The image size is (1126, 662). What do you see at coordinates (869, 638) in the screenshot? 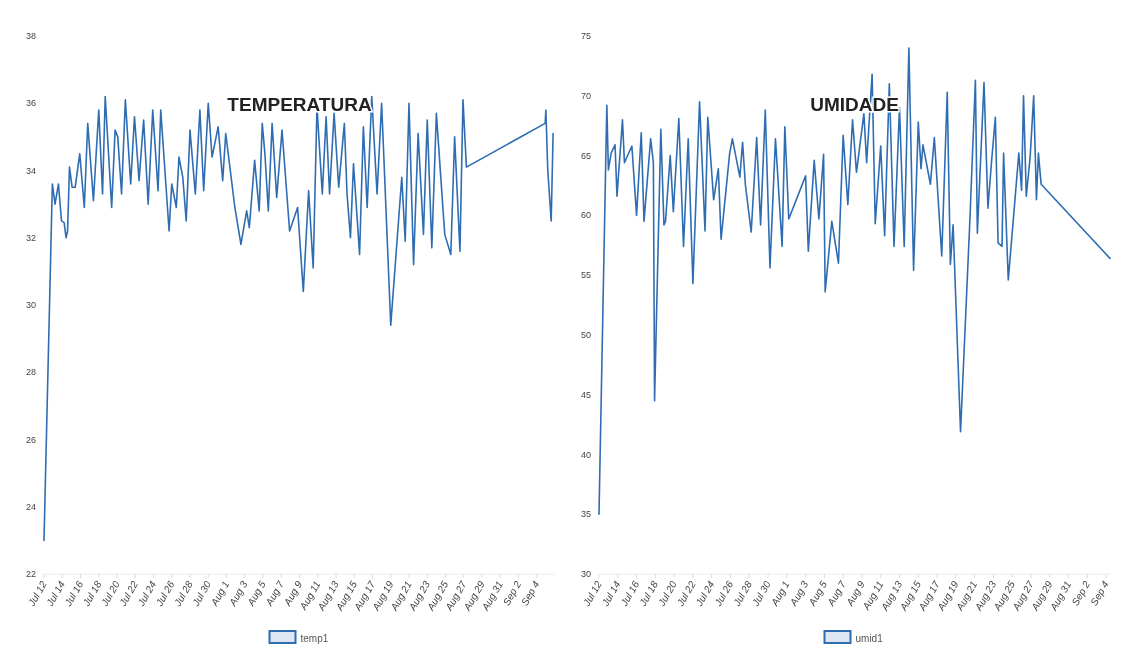
I see `legend-label: umid1` at bounding box center [869, 638].